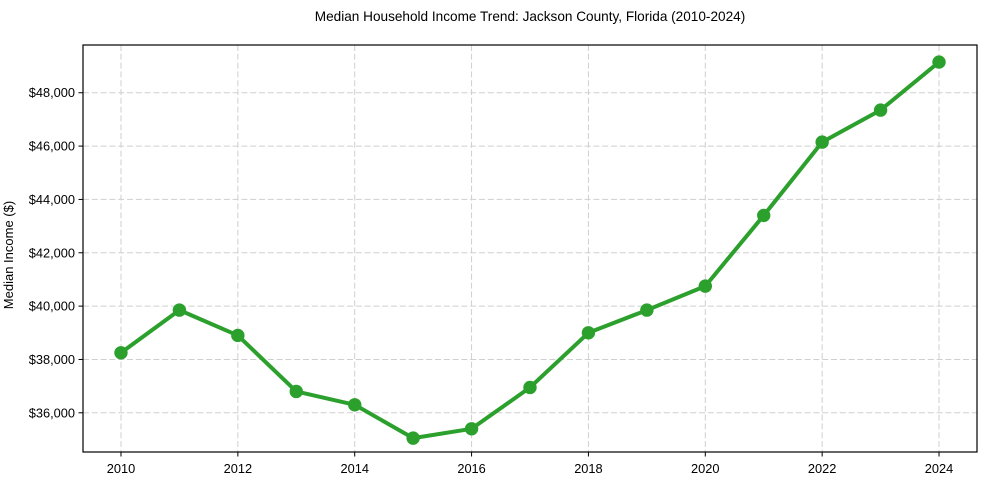 The width and height of the screenshot is (989, 490). What do you see at coordinates (880, 110) in the screenshot?
I see `data-point-2023` at bounding box center [880, 110].